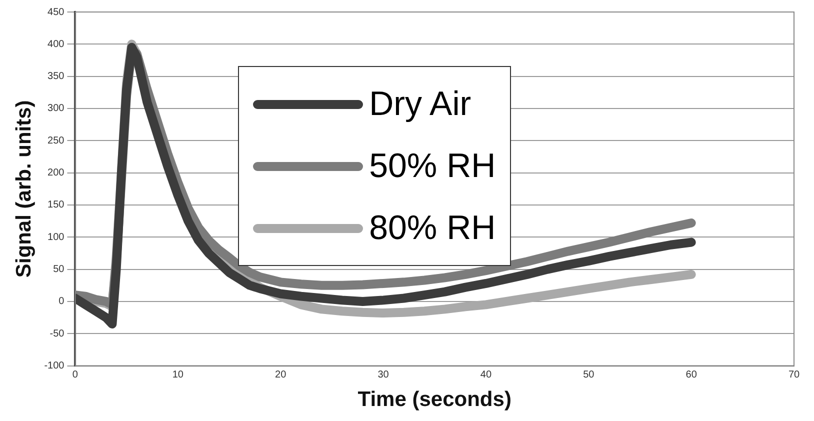  Describe the element at coordinates (24, 189) in the screenshot. I see `y-axis-title: Signal (arb. units)` at that location.